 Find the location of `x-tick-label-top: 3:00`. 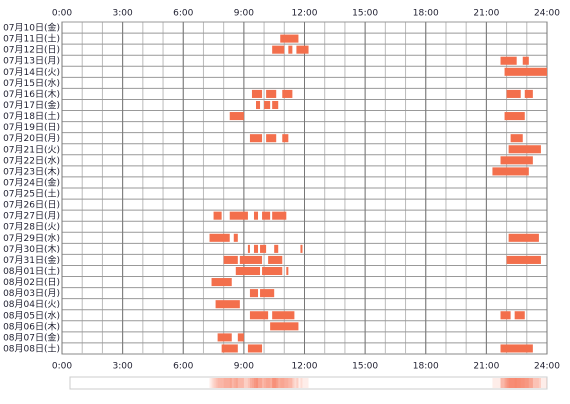

x-tick-label-top: 3:00 is located at coordinates (123, 14).